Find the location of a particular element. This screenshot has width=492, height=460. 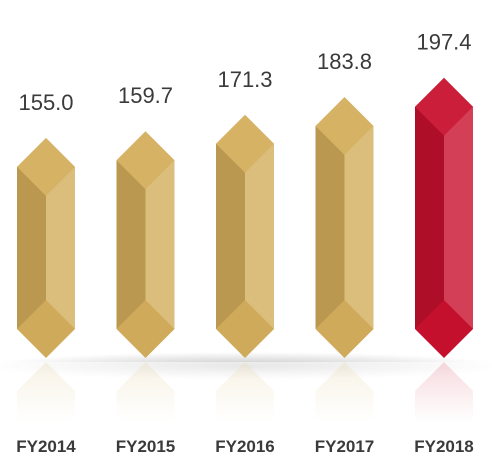

x-tick-label: FY2018 is located at coordinates (444, 446).